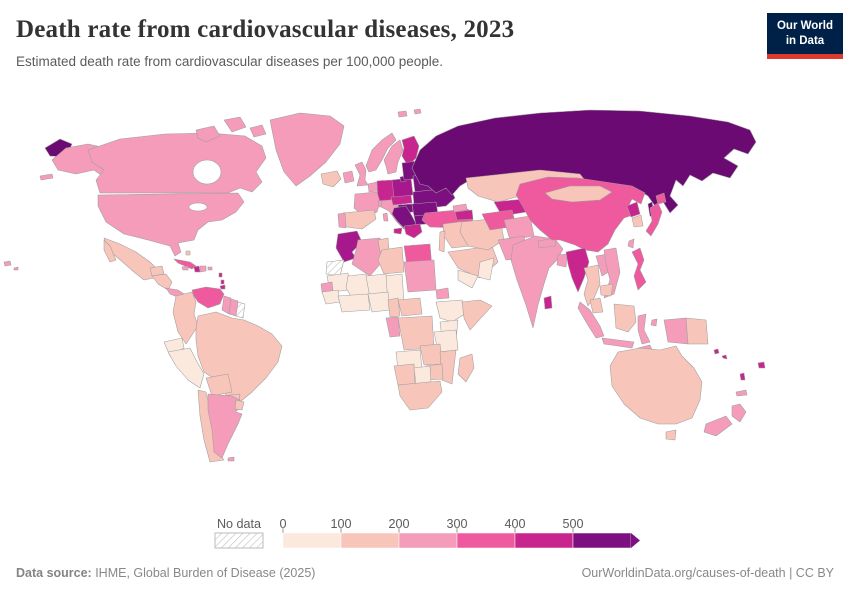 The image size is (850, 600). Describe the element at coordinates (349, 246) in the screenshot. I see `country-morocco` at that location.